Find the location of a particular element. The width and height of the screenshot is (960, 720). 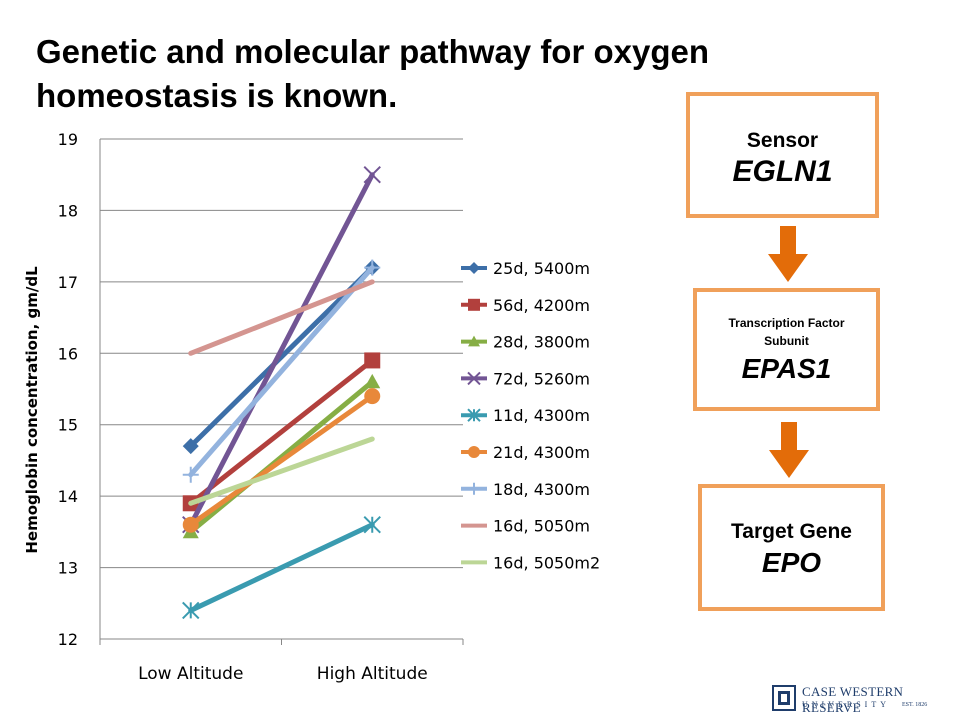

university-seal-icon is located at coordinates (784, 698).